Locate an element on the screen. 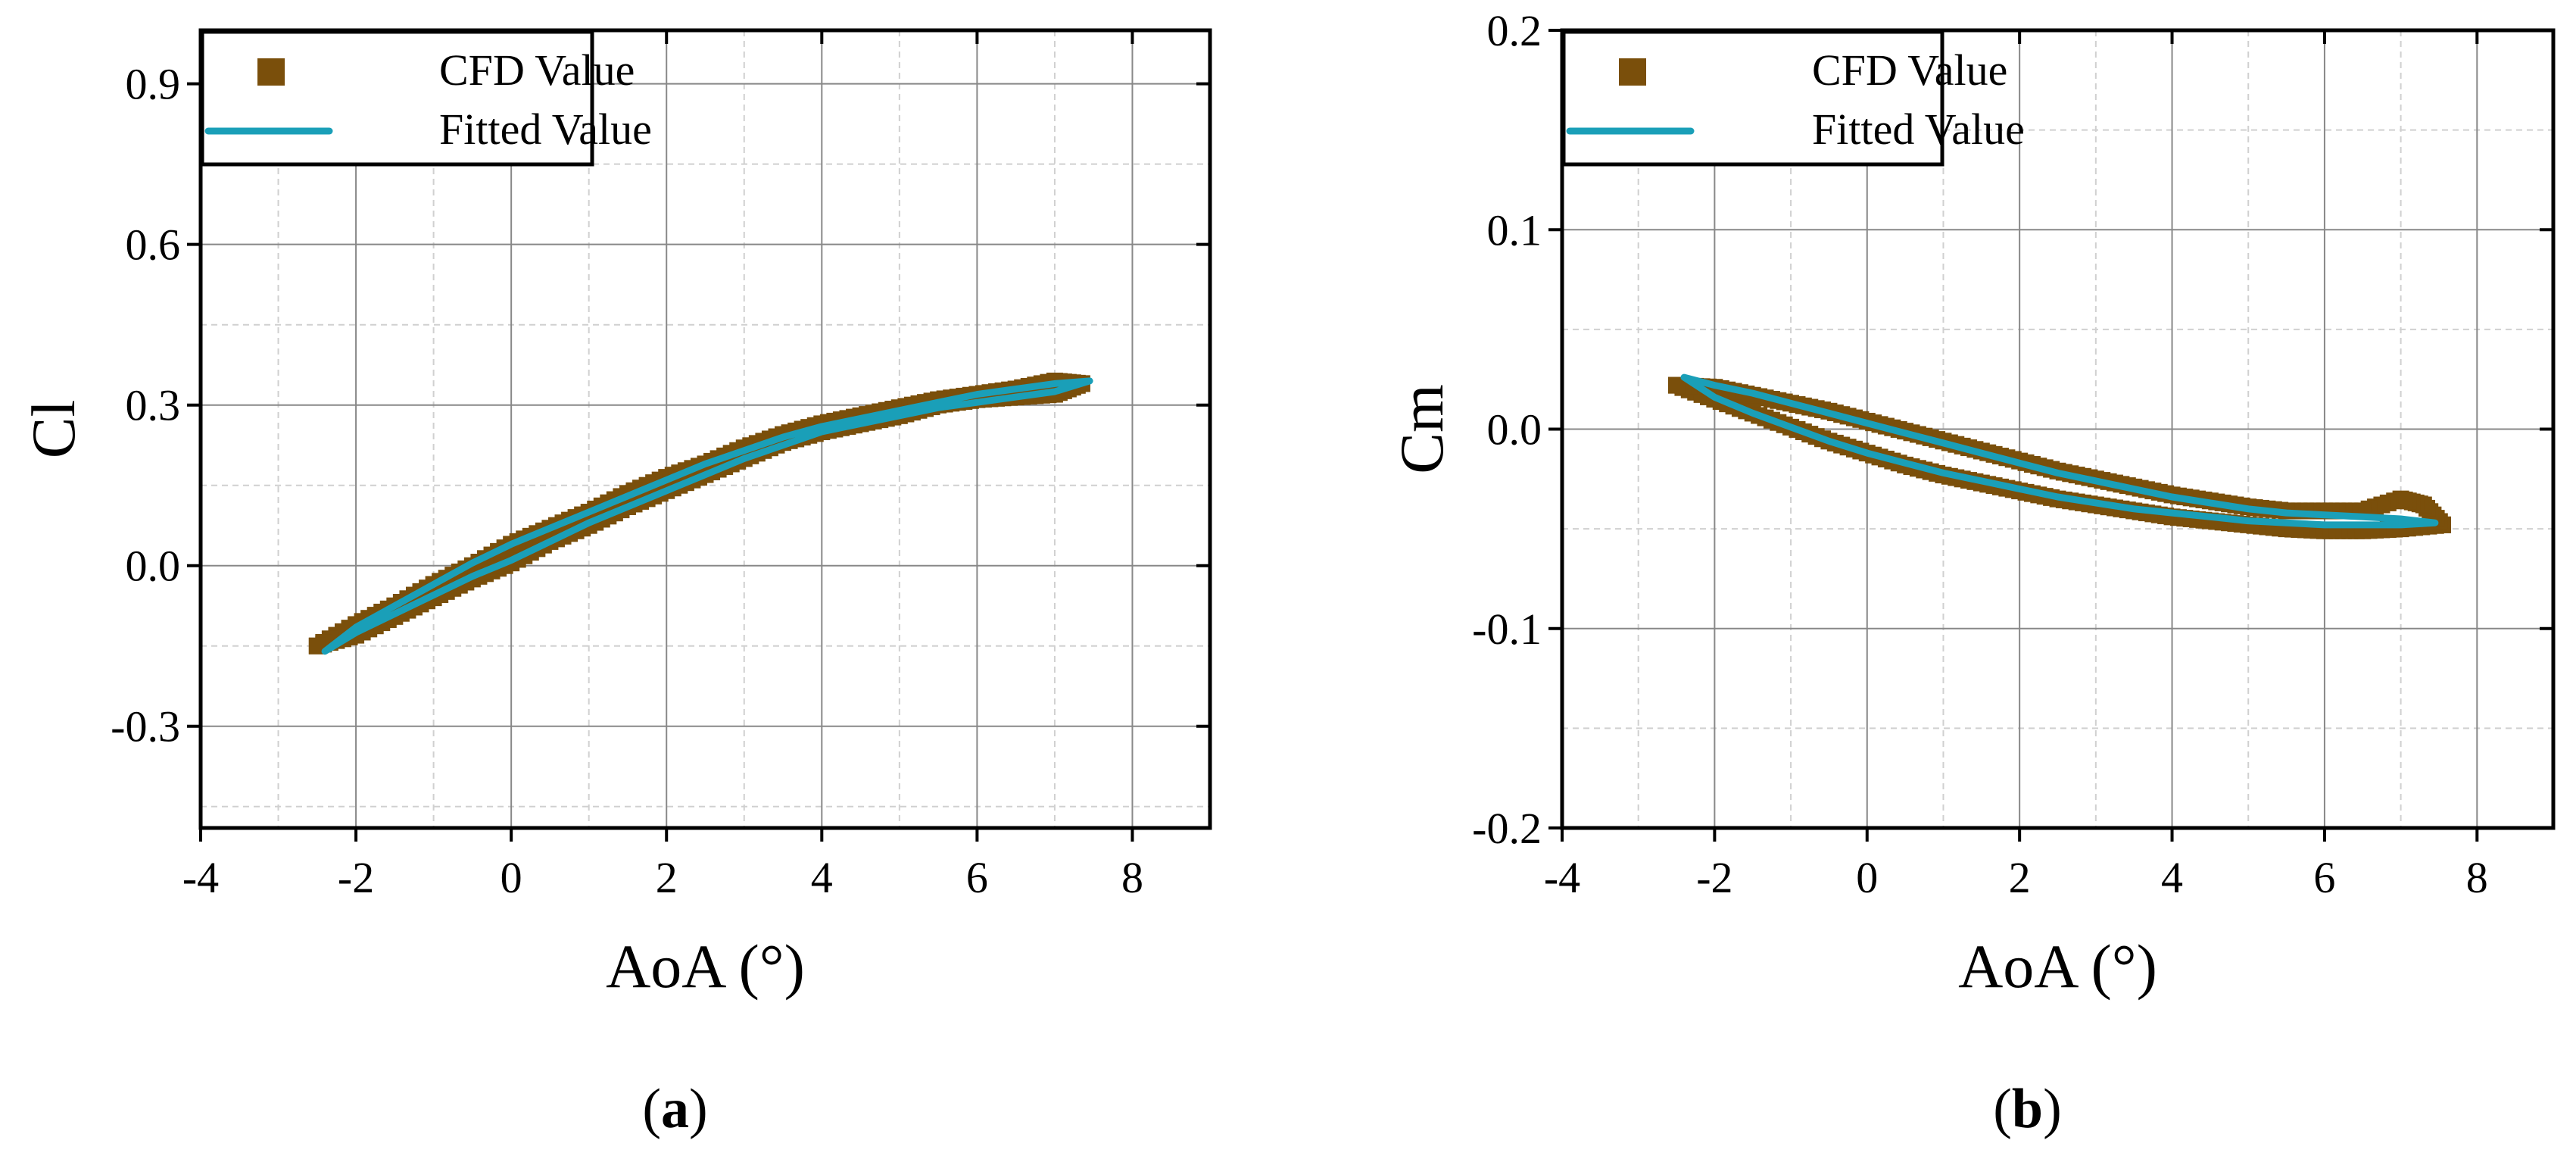  y-tick-label: 0.1 is located at coordinates (1514, 230).